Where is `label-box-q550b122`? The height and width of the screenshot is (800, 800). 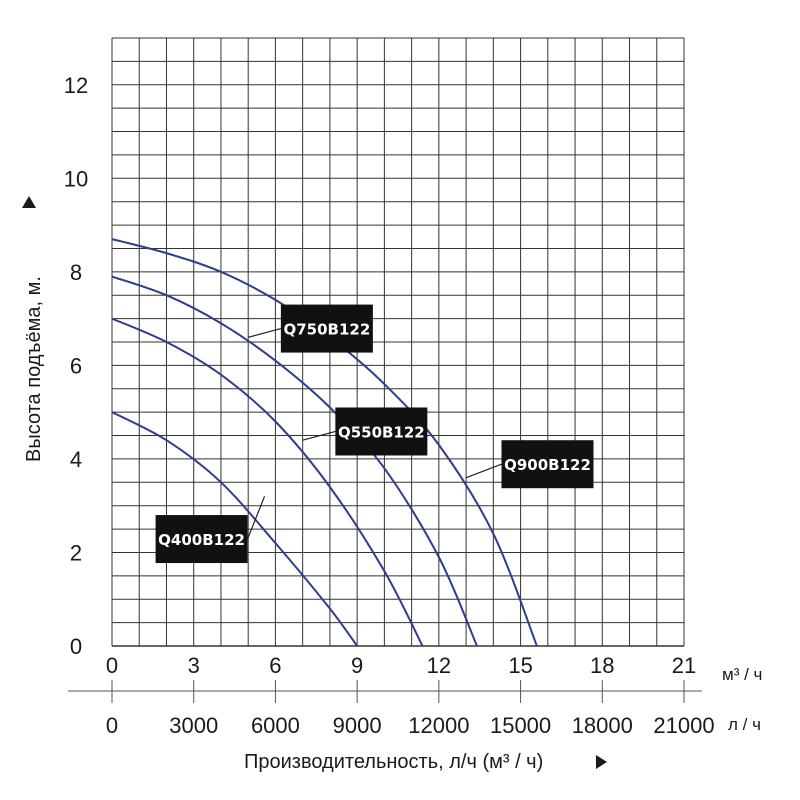 label-box-q550b122 is located at coordinates (381, 431).